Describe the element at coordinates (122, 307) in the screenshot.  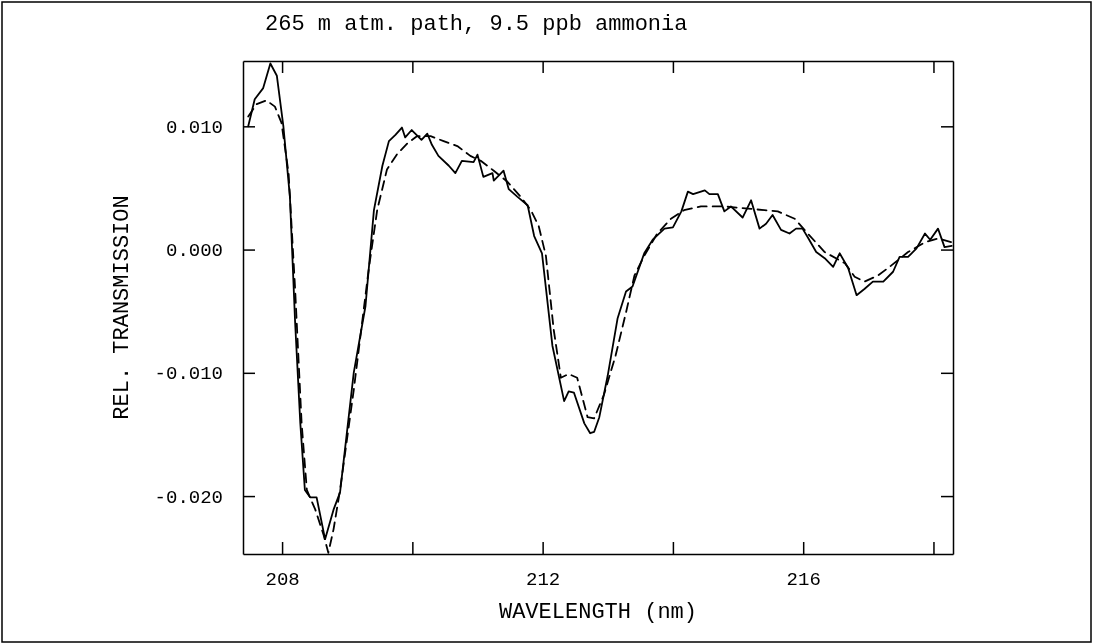
I see `y-axis-title: REL. TRANSMISSION` at that location.